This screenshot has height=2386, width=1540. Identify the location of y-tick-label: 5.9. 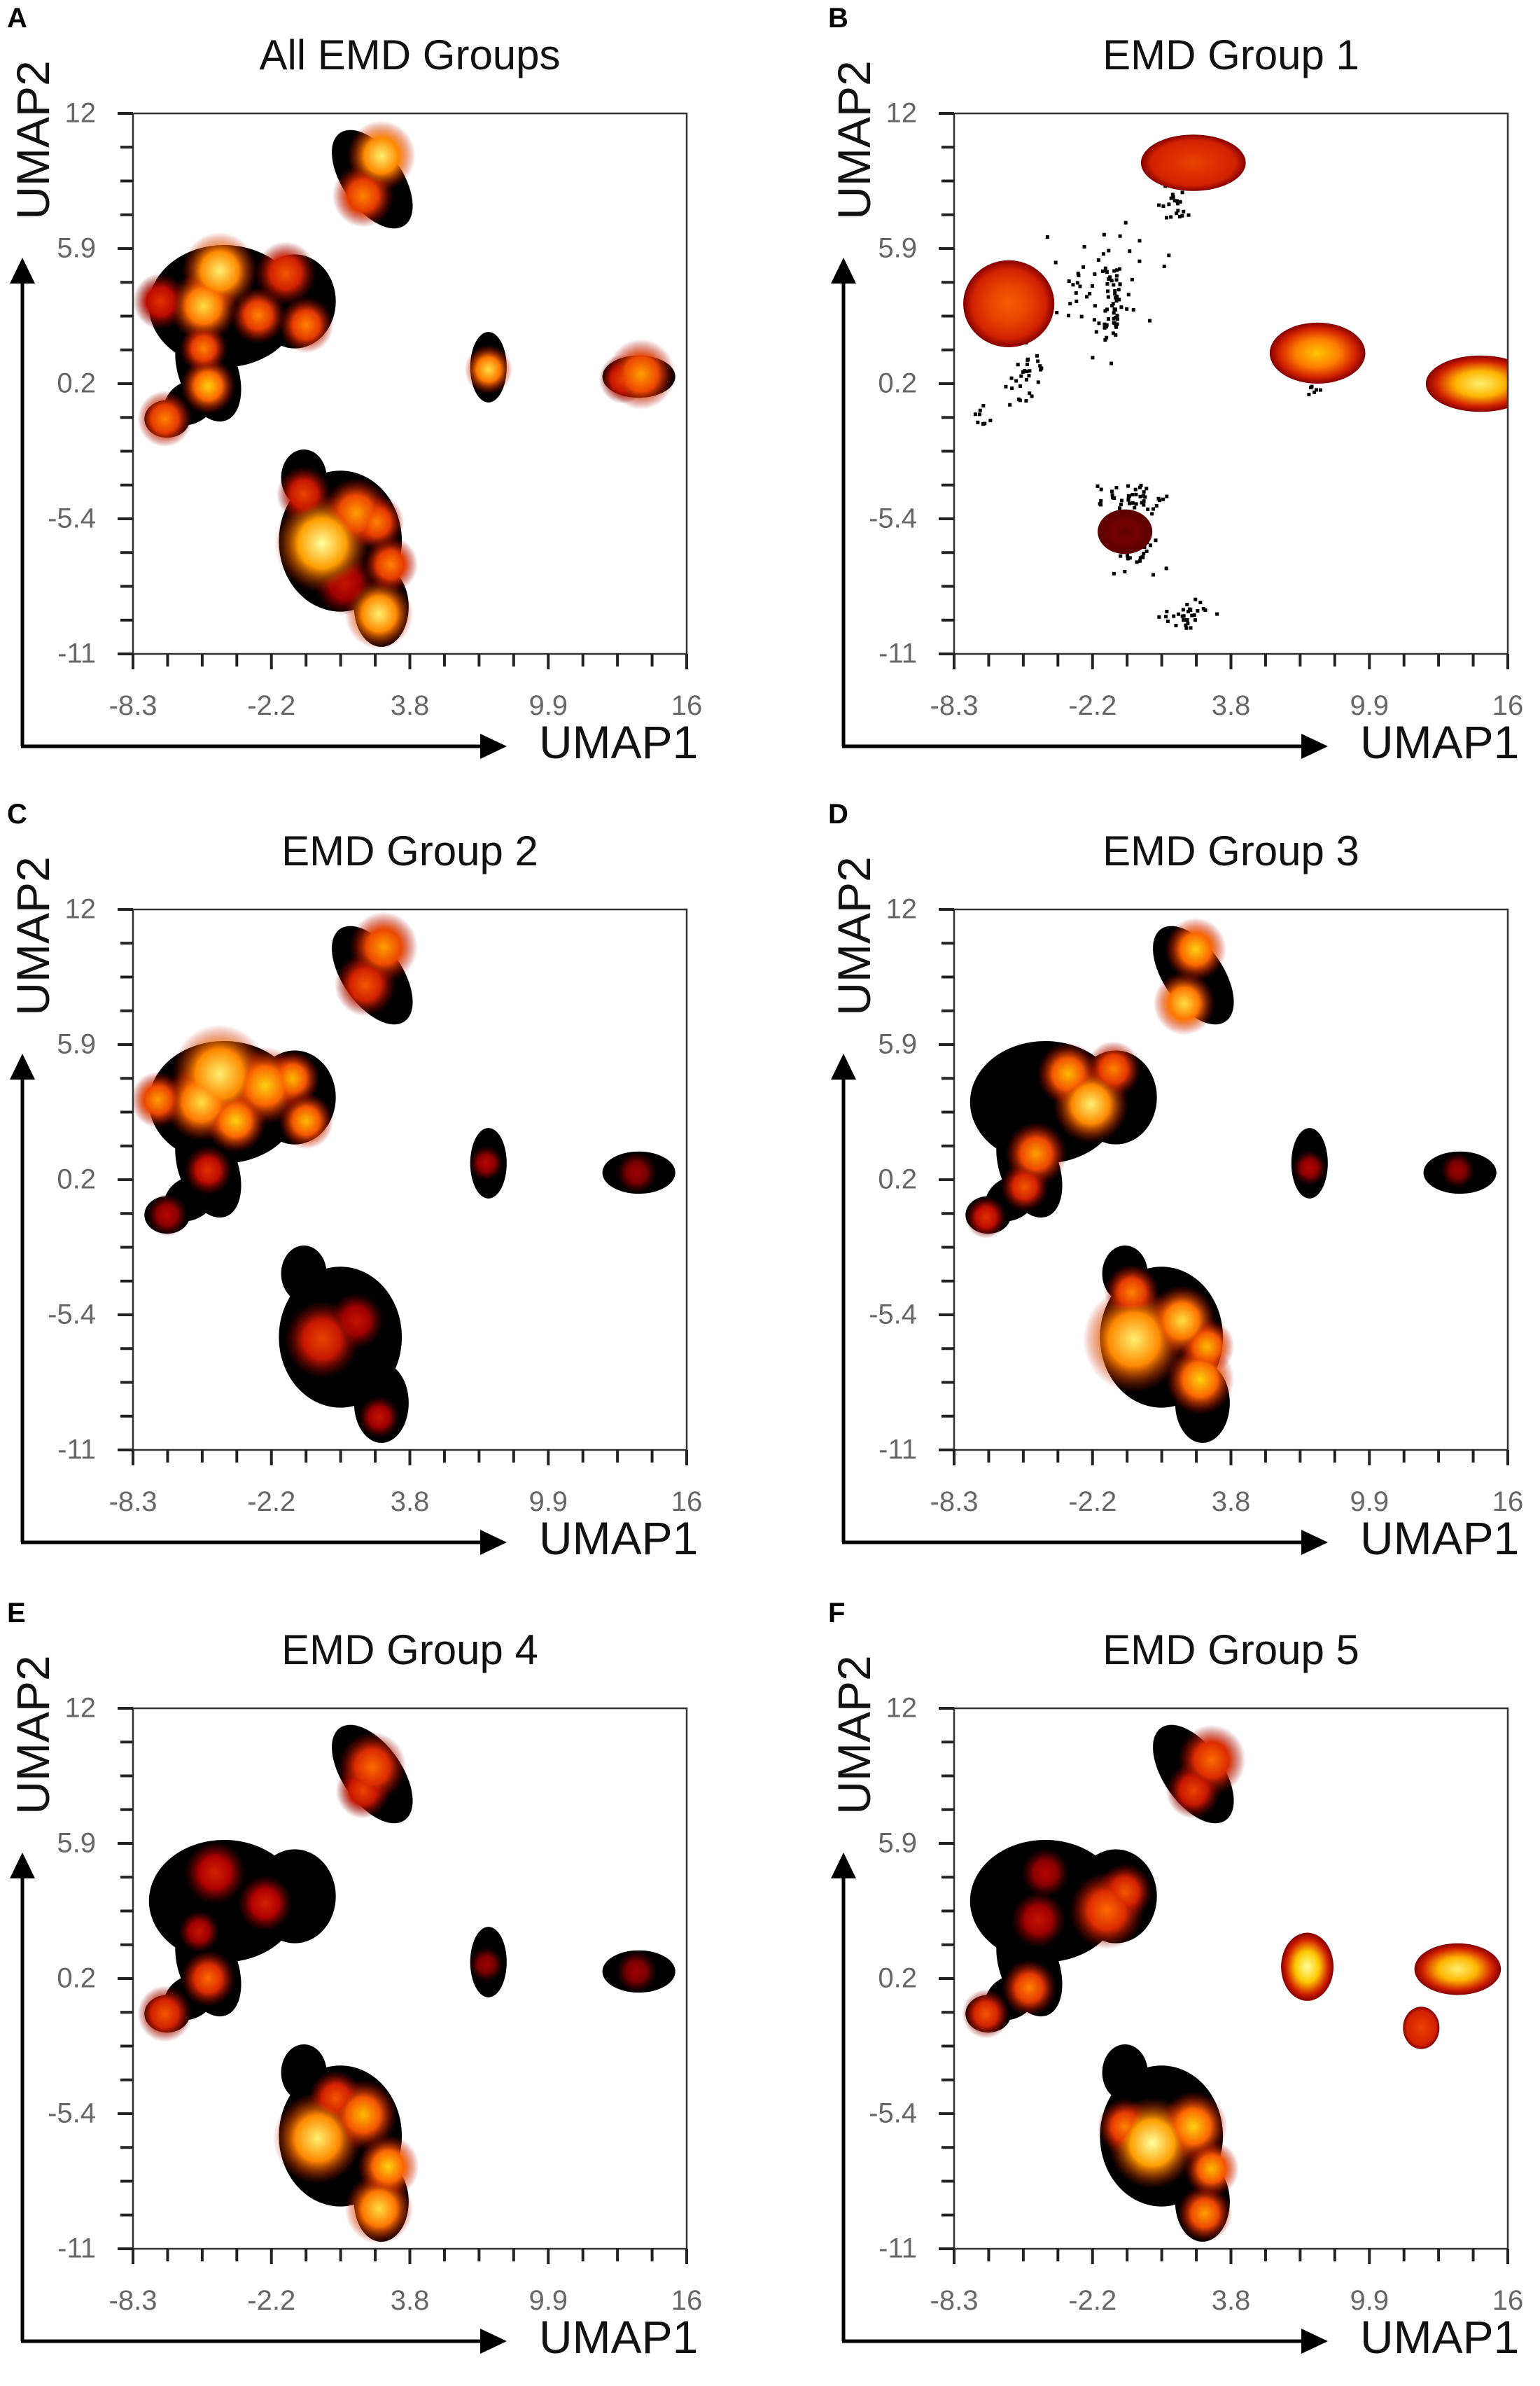
(897, 1044).